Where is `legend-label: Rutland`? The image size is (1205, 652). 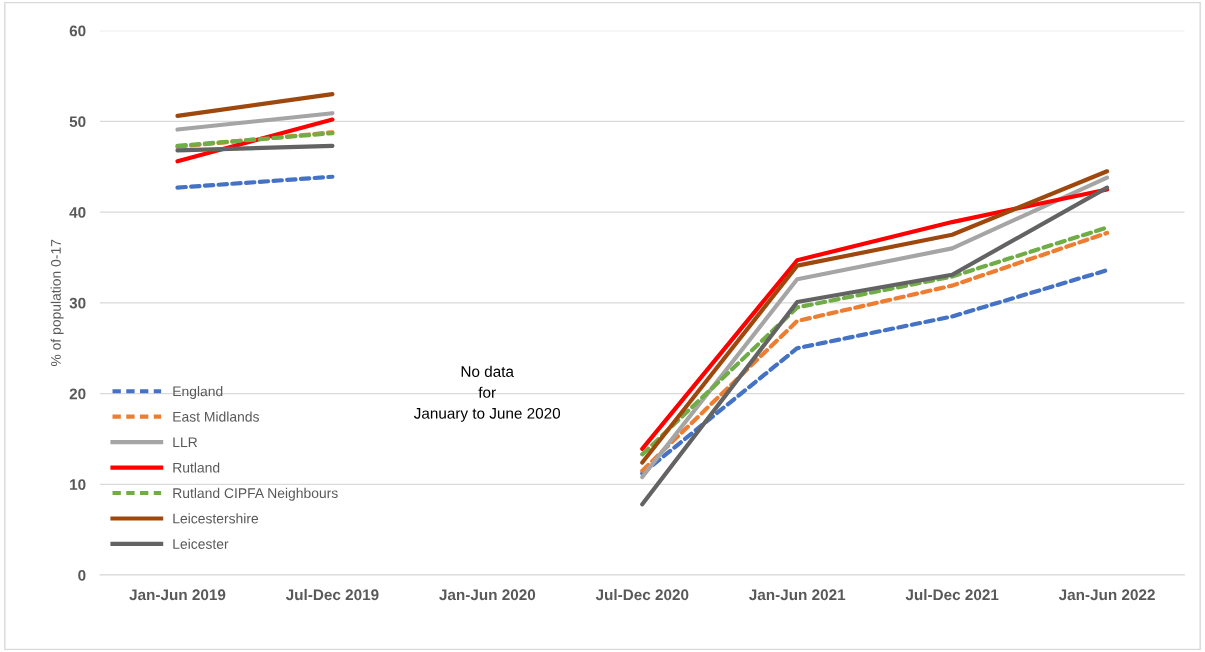 legend-label: Rutland is located at coordinates (196, 467).